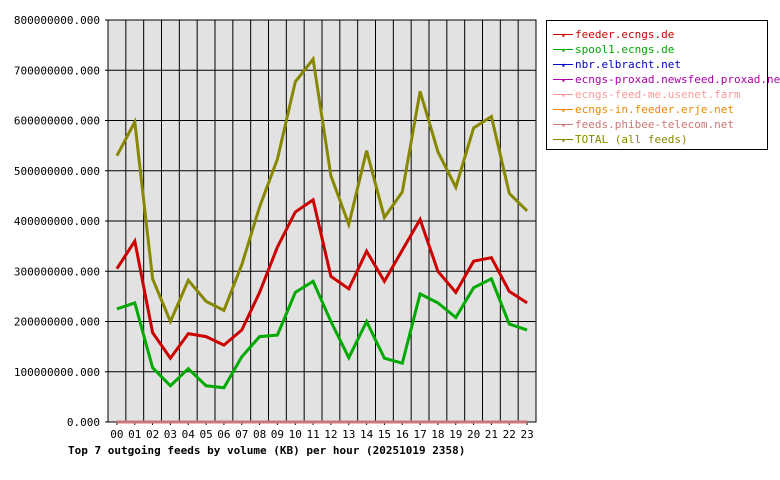 This screenshot has height=480, width=780. Describe the element at coordinates (189, 434) in the screenshot. I see `x-tick-label: 04` at that location.